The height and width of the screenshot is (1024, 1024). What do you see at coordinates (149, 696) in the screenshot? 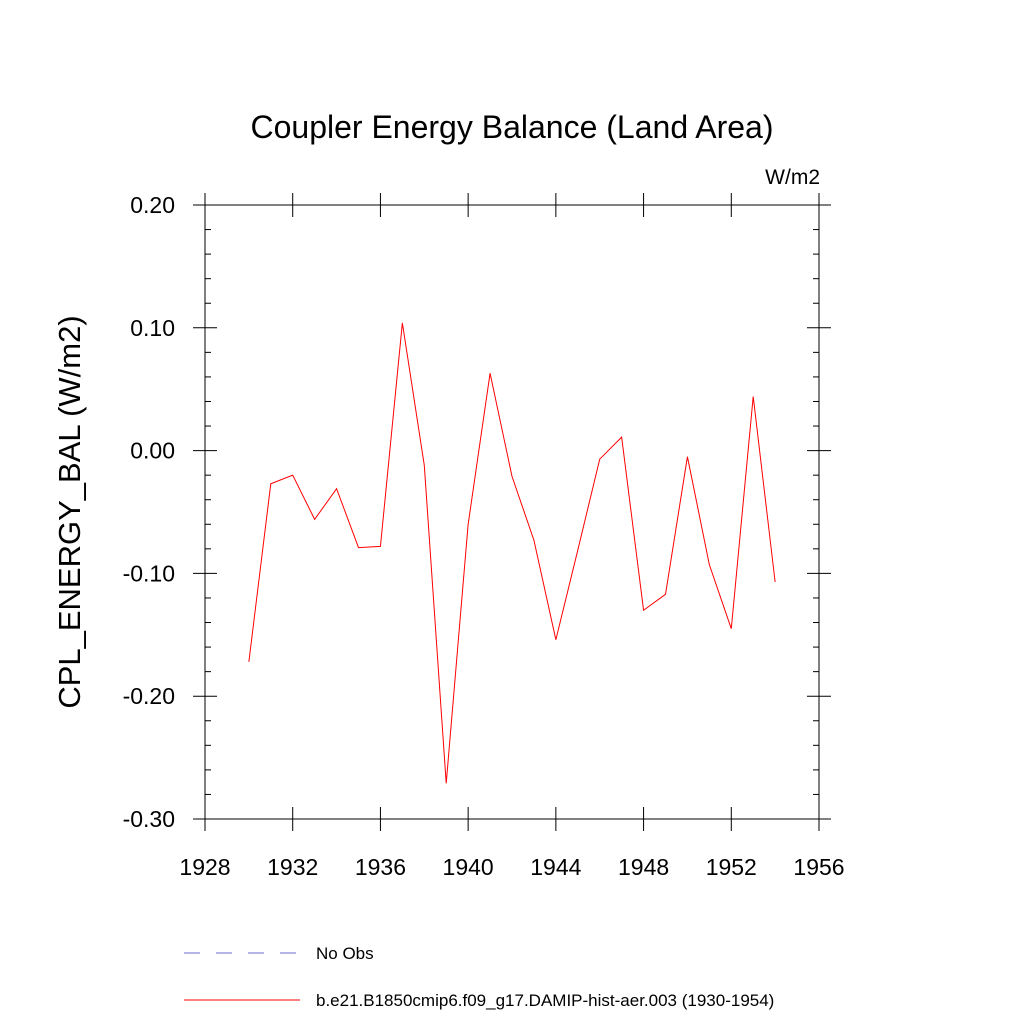
I see `y-tick-label: -0.20` at bounding box center [149, 696].